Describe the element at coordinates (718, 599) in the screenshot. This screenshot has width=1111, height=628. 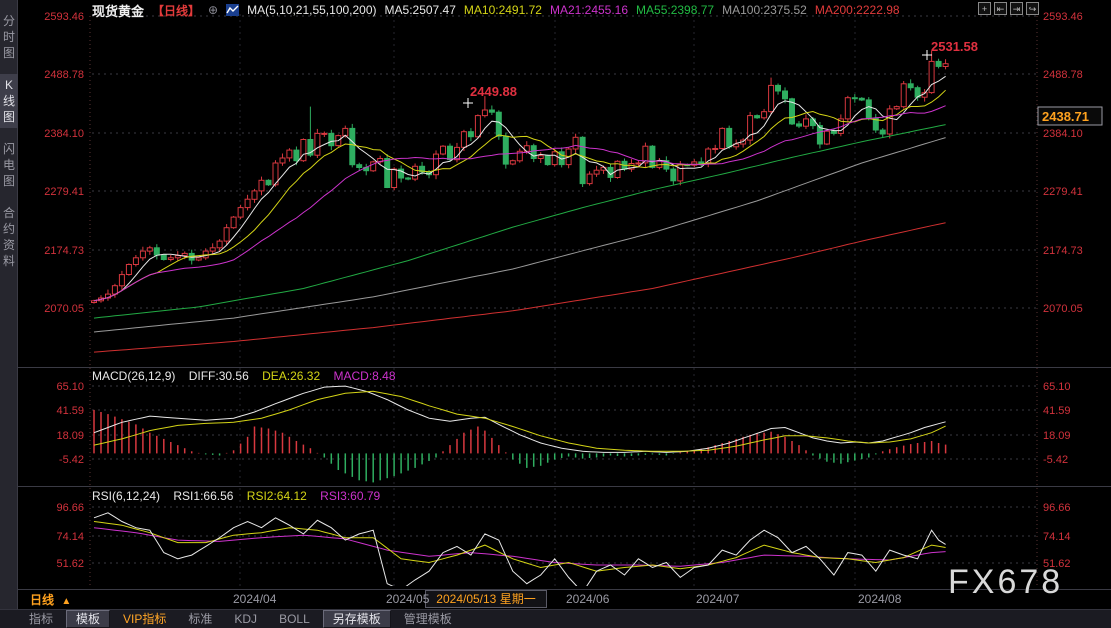
I see `x-axis-month-label: 2024/07` at that location.